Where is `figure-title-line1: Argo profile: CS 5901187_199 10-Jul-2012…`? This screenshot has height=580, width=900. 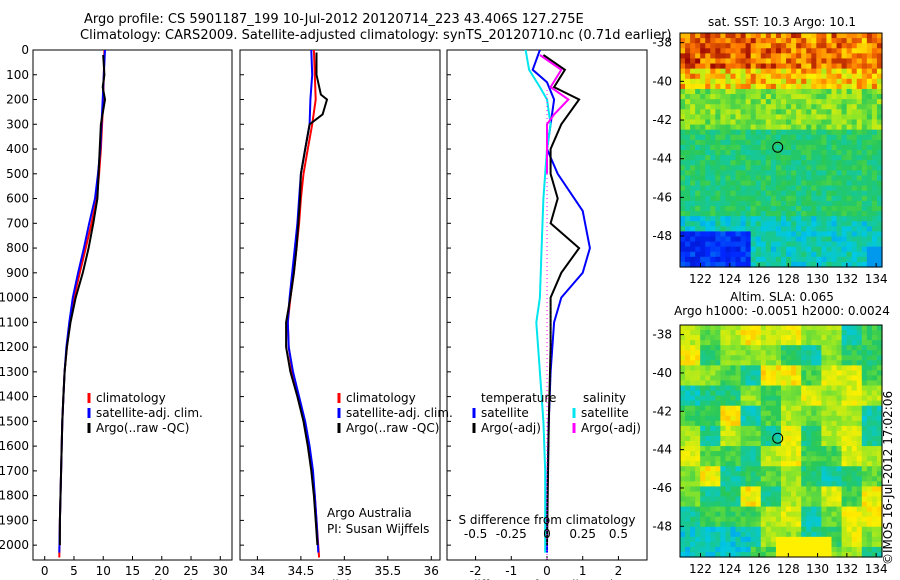
figure-title-line1: Argo profile: CS 5901187_199 10-Jul-2012… is located at coordinates (334, 19).